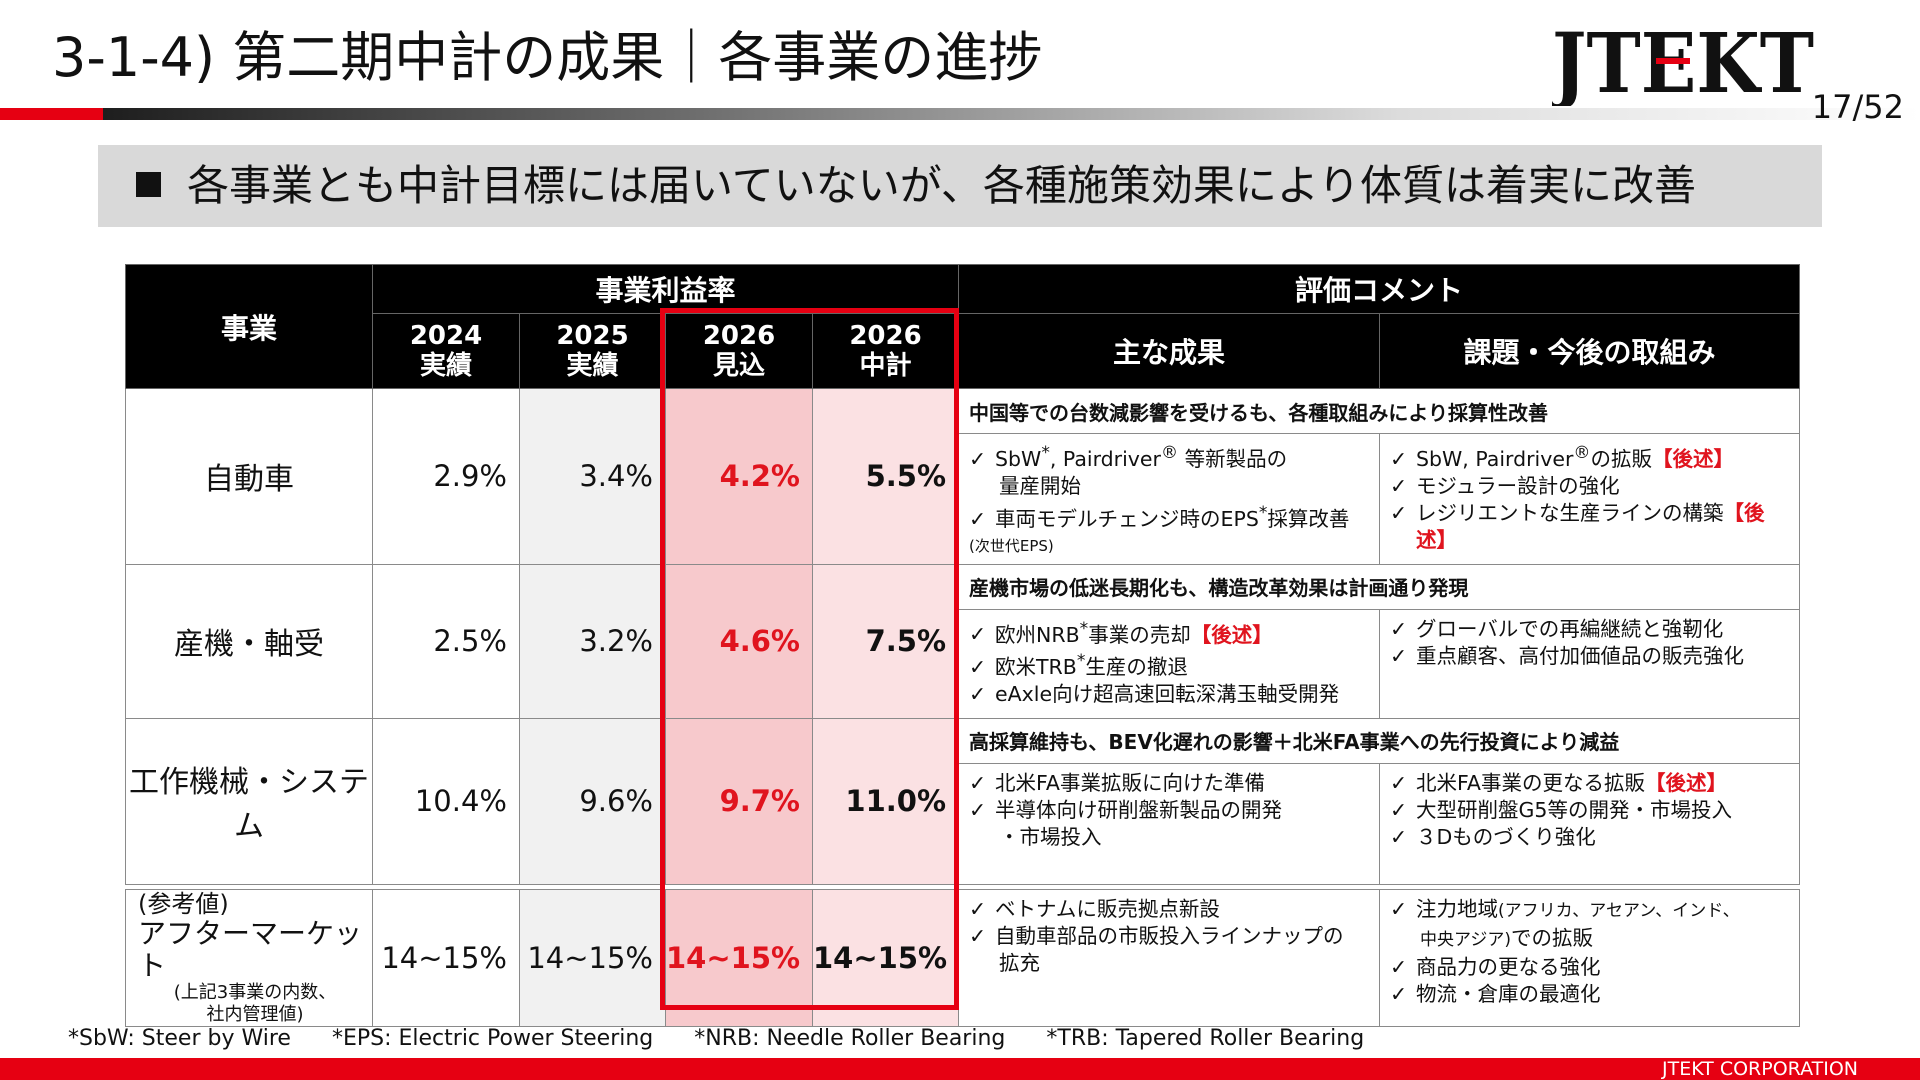  What do you see at coordinates (446, 476) in the screenshot?
I see `value-cell: 2.9%` at bounding box center [446, 476].